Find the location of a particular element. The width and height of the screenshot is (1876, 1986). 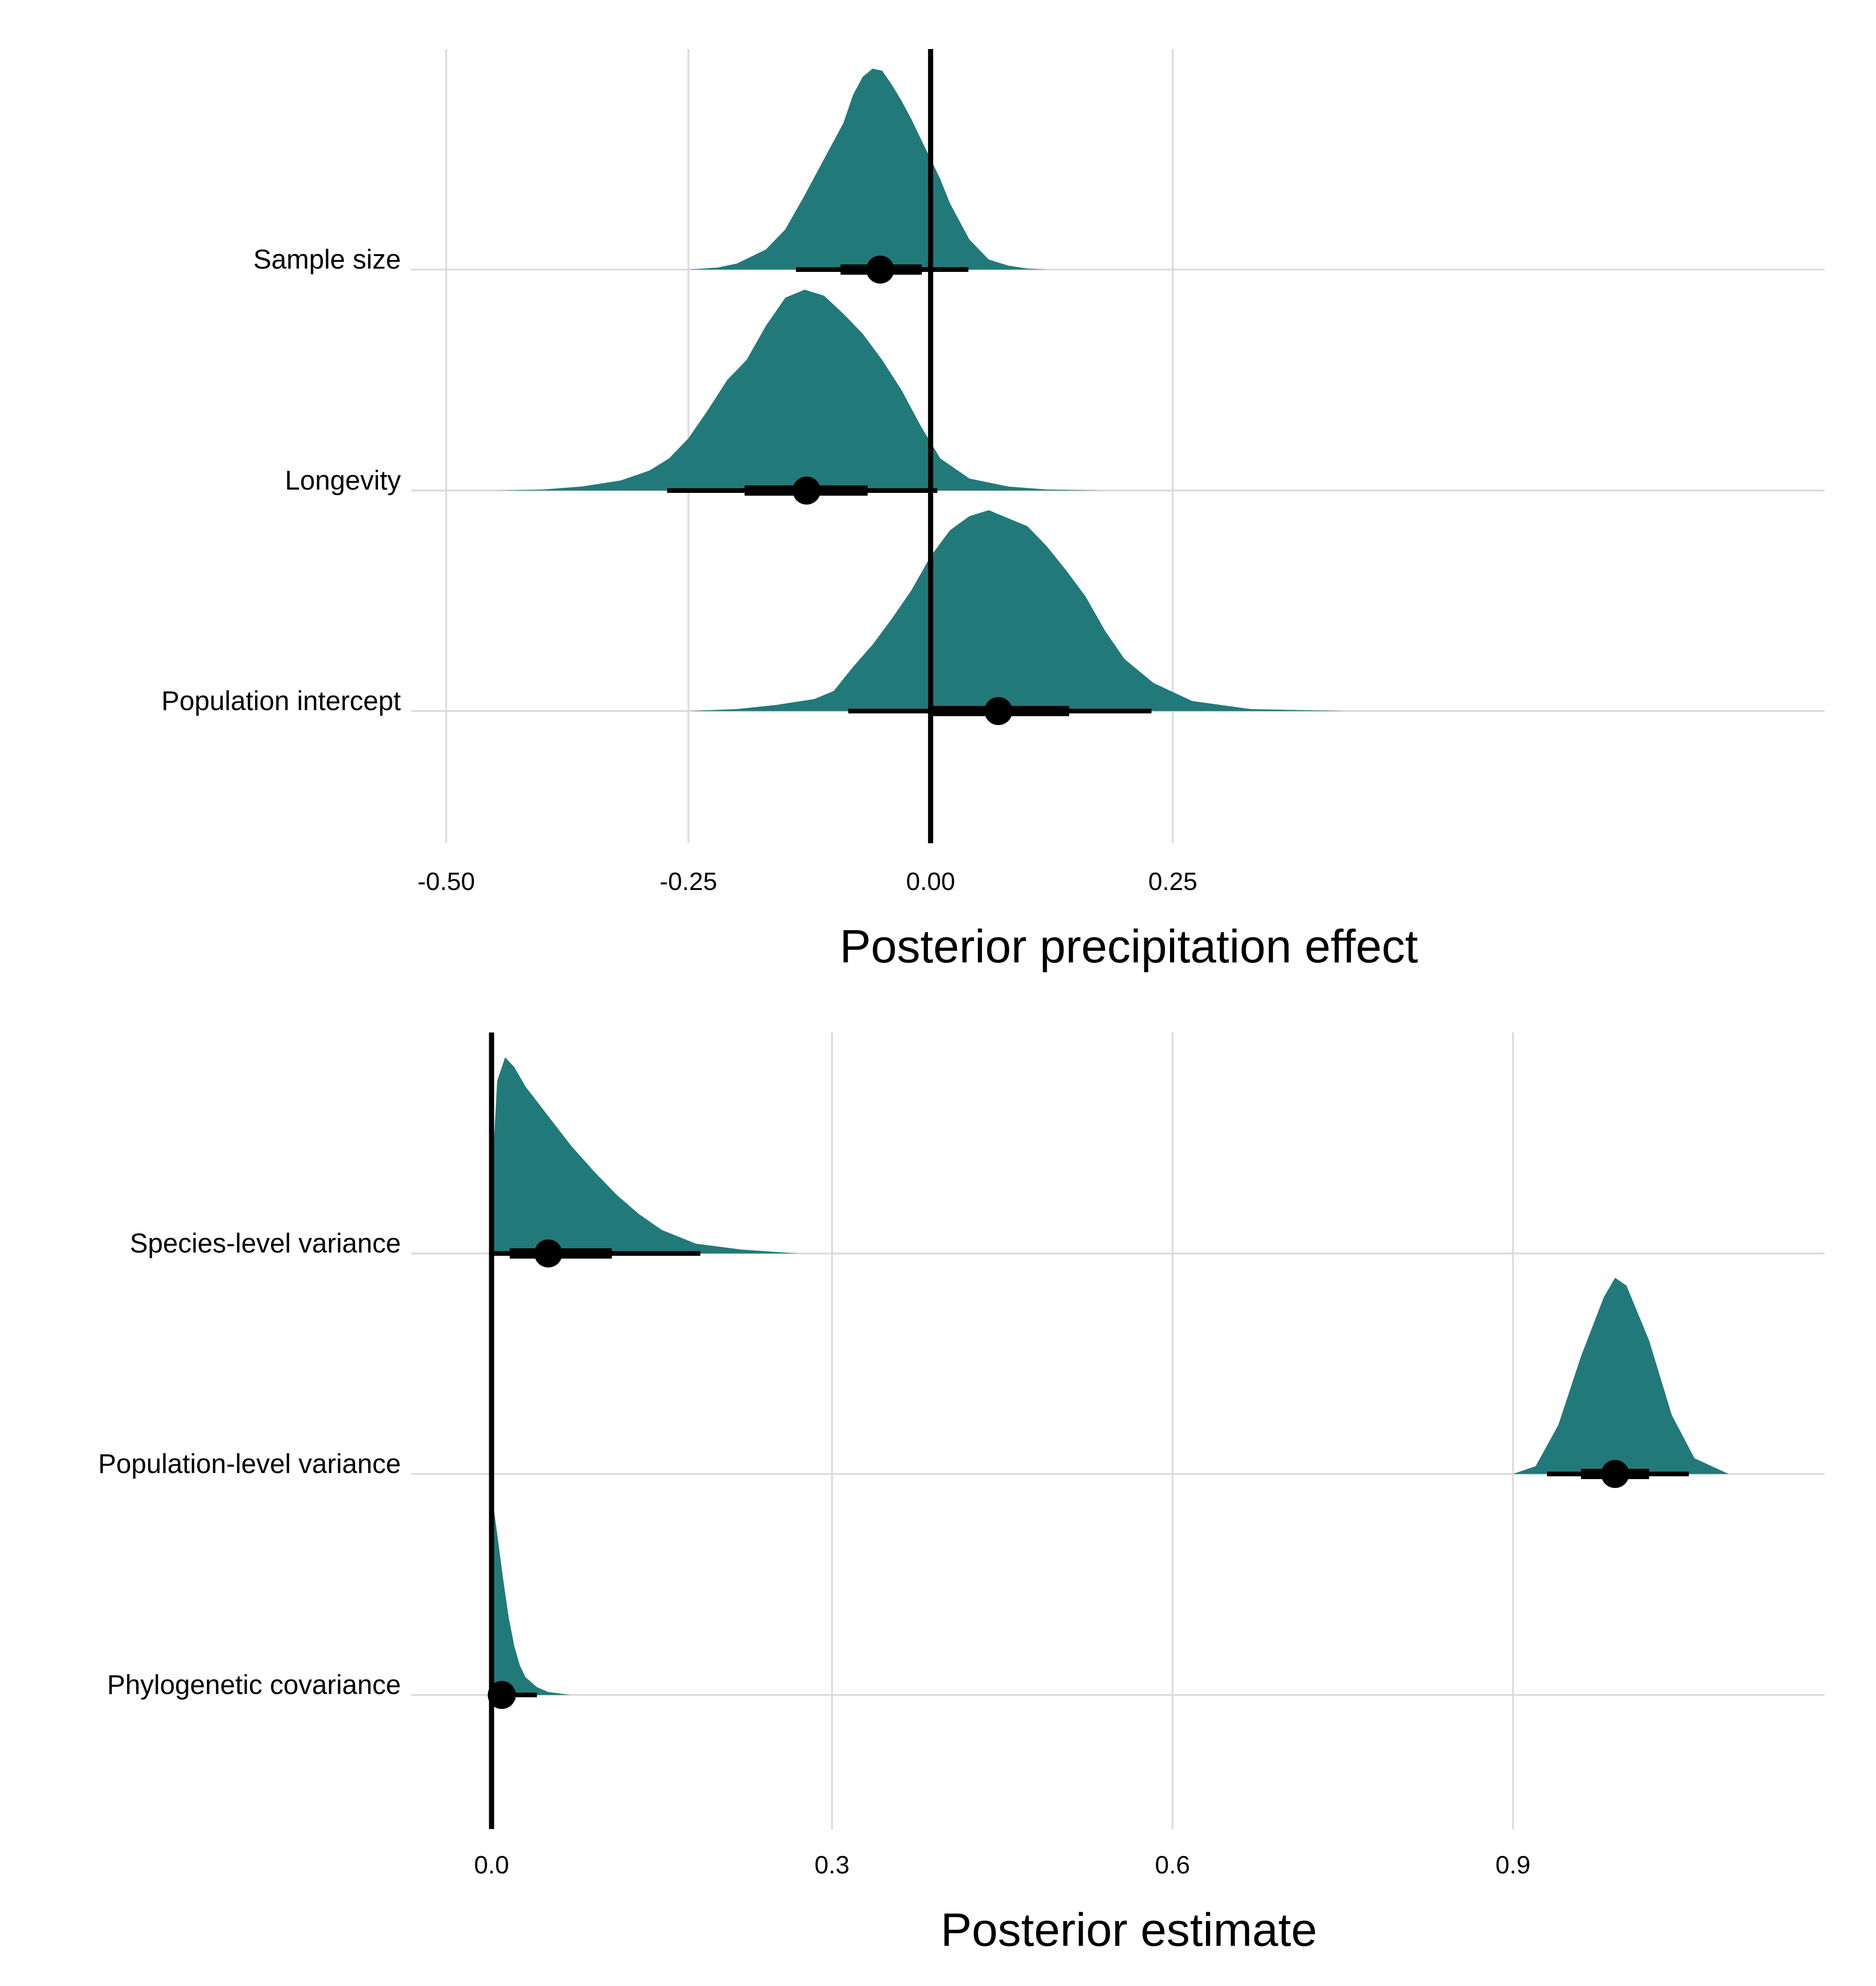

density-population-level-variance is located at coordinates (1621, 1376).